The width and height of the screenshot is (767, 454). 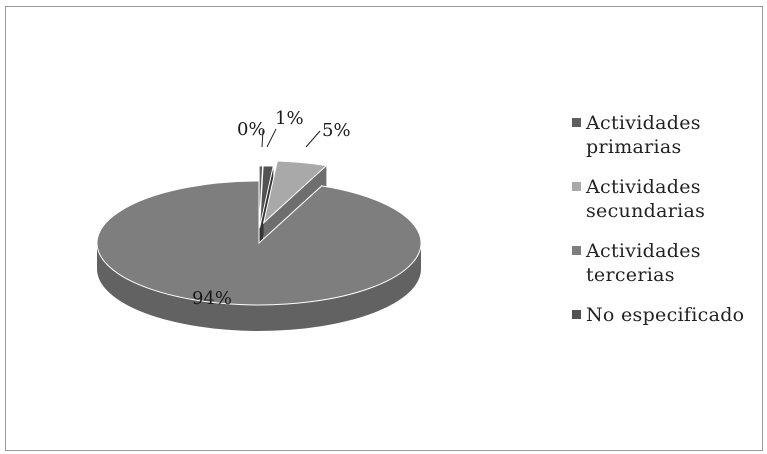 I want to click on data-label-actividades-primarias: 0%, so click(x=251, y=129).